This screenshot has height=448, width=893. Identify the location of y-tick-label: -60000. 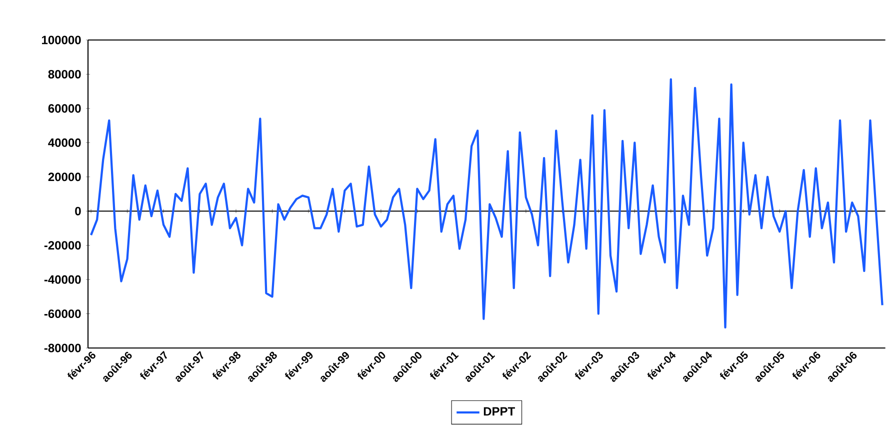
(62, 314).